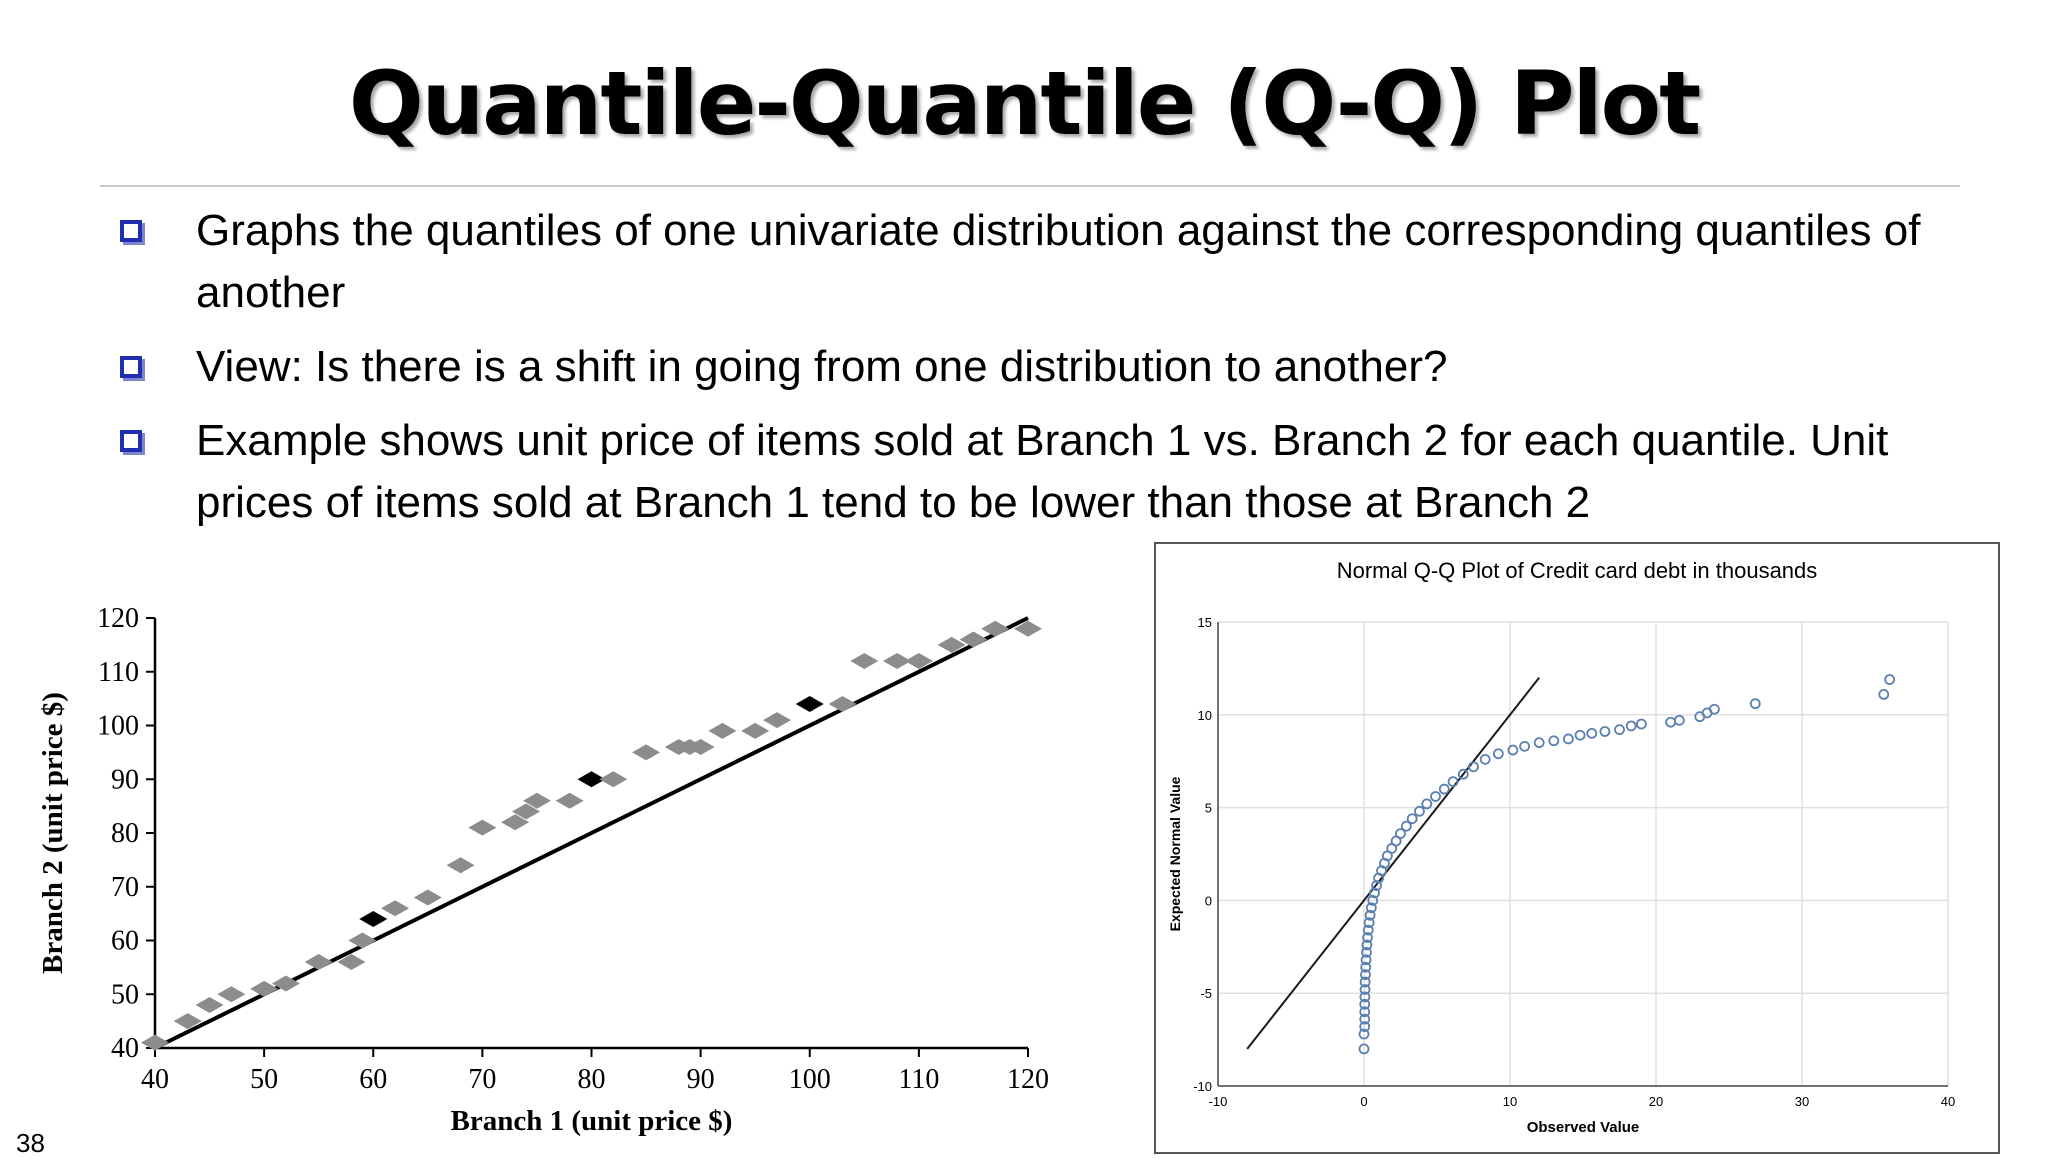 The image size is (2048, 1159). Describe the element at coordinates (1948, 1101) in the screenshot. I see `x-tick-label: 40` at that location.